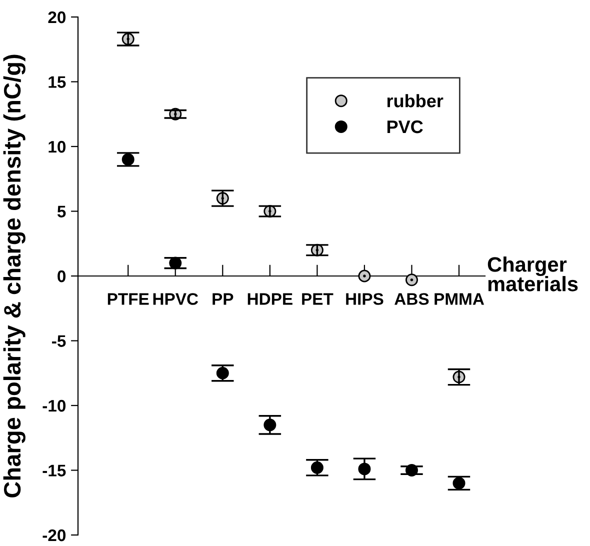 Image resolution: width=590 pixels, height=546 pixels. What do you see at coordinates (59, 341) in the screenshot?
I see `y-tick-label: -5` at bounding box center [59, 341].